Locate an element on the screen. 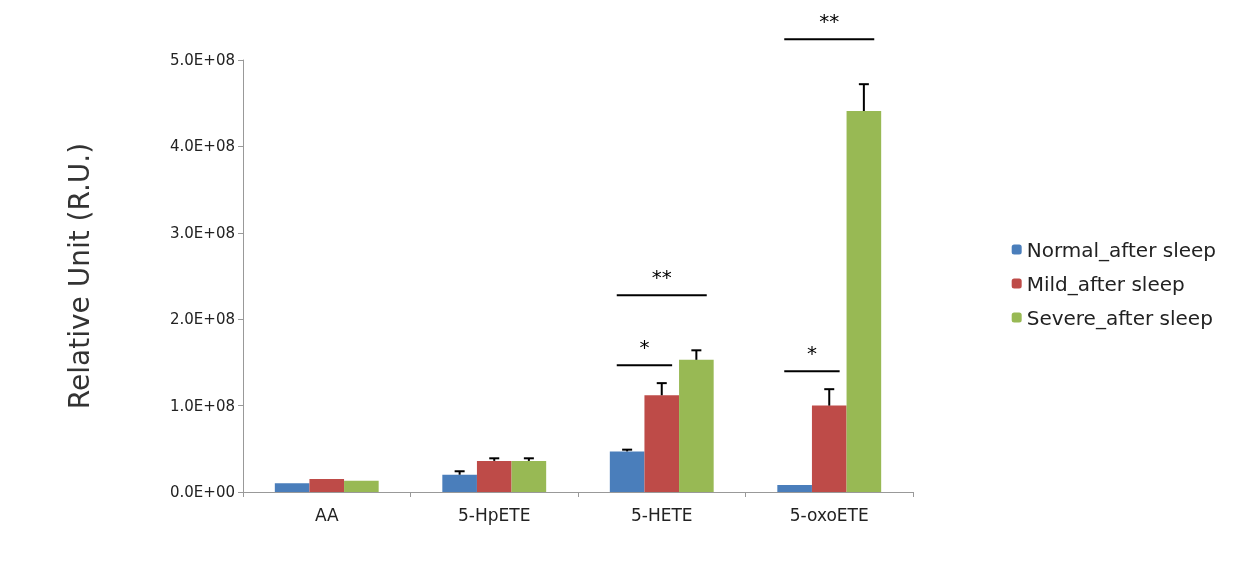 The image size is (1239, 567). legend-label: Mild_after sleep is located at coordinates (1105, 283).